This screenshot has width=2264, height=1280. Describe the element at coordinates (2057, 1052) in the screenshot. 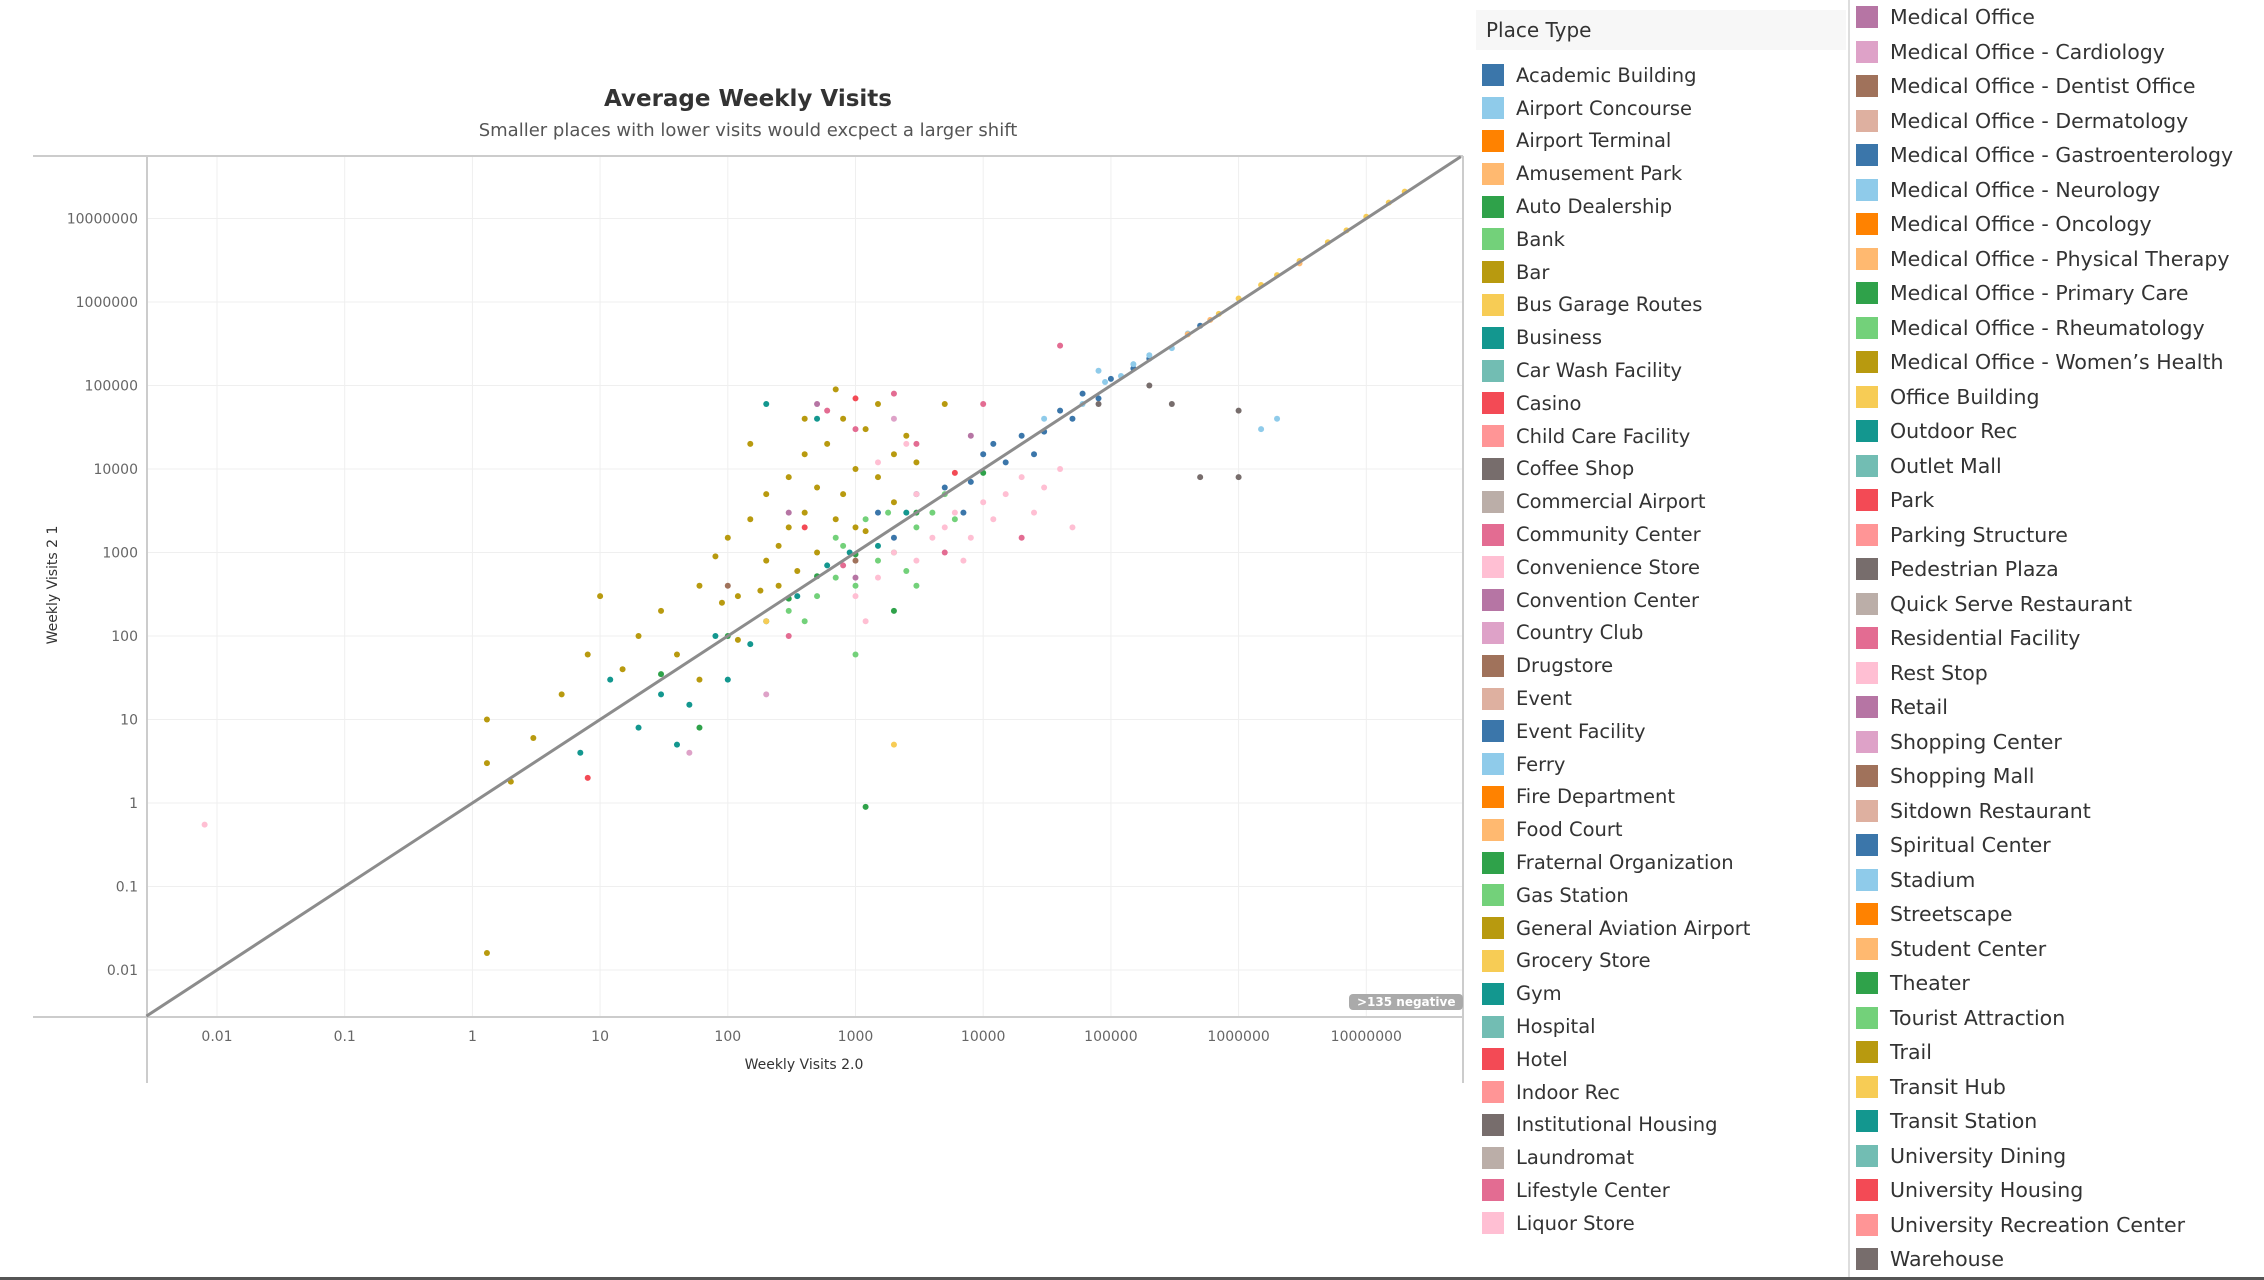

I see `legend-item: Trail` at that location.